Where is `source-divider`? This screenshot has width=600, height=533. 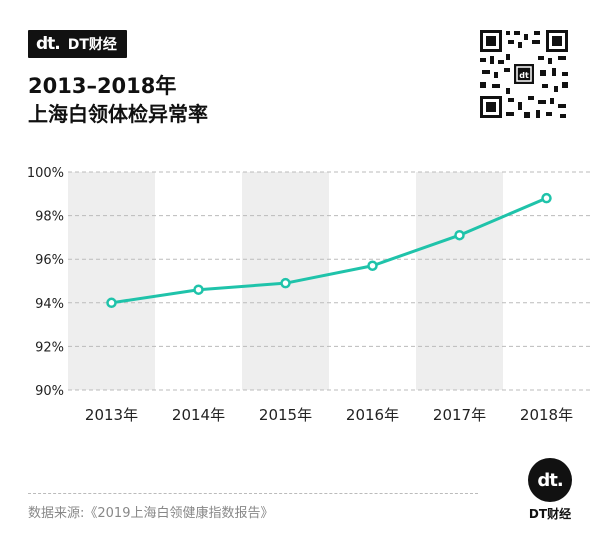
source-divider is located at coordinates (253, 493).